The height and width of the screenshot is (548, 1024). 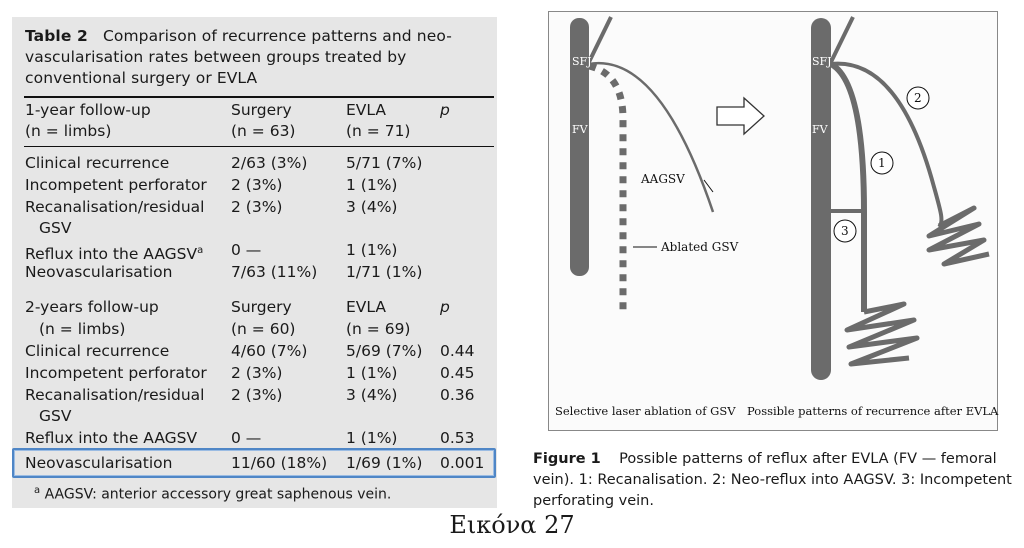 What do you see at coordinates (457, 373) in the screenshot?
I see `s2-row2-p: 0.45` at bounding box center [457, 373].